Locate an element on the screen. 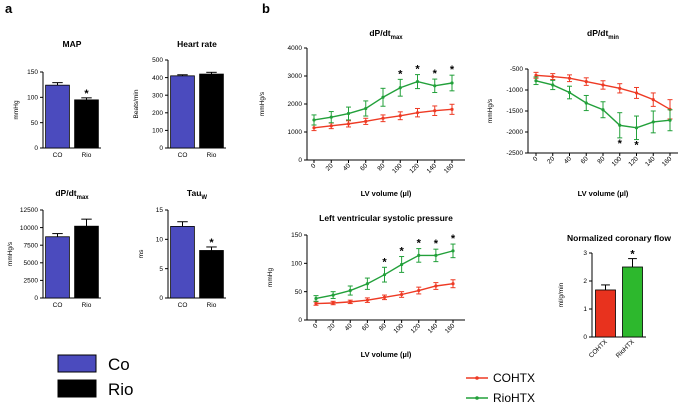  chart-title-main: Heart rate is located at coordinates (197, 44).